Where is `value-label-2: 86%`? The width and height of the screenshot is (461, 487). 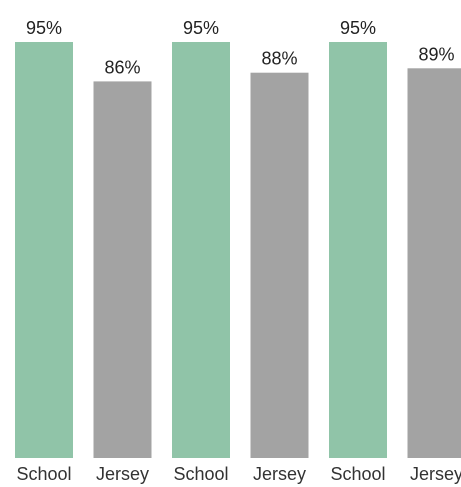
value-label-2: 86% is located at coordinates (122, 67).